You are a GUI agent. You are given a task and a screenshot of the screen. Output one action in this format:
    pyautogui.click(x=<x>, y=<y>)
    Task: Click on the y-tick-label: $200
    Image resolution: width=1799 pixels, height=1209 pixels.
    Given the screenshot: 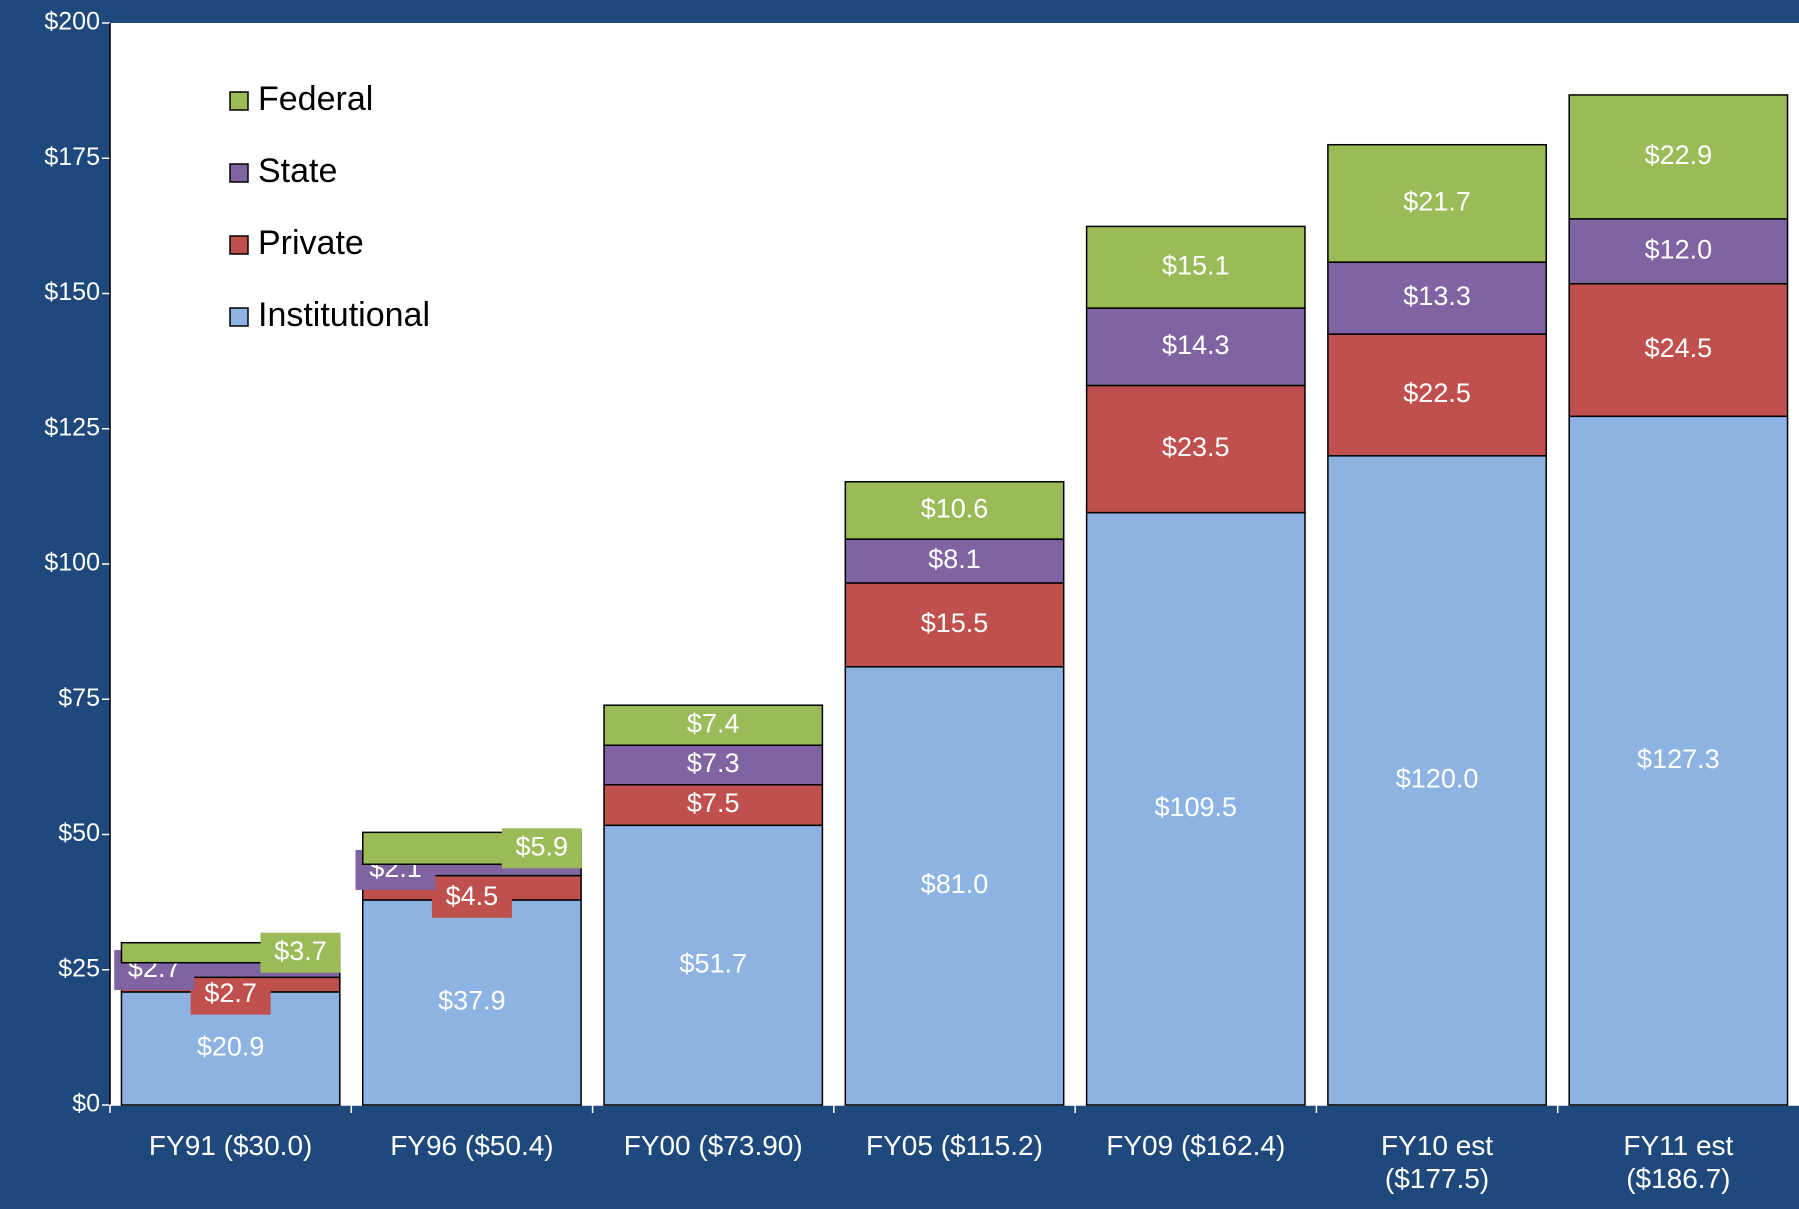 What is the action you would take?
    pyautogui.click(x=72, y=22)
    